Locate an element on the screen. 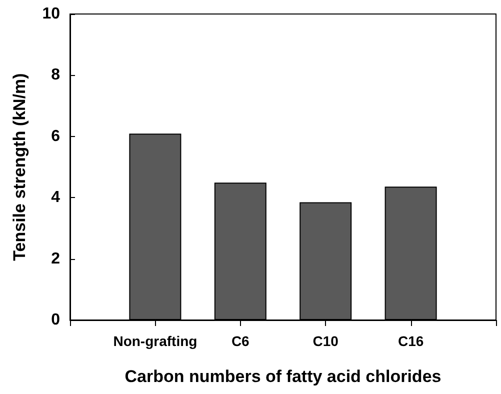 The height and width of the screenshot is (394, 501). y-tick-label: 6 is located at coordinates (55, 136).